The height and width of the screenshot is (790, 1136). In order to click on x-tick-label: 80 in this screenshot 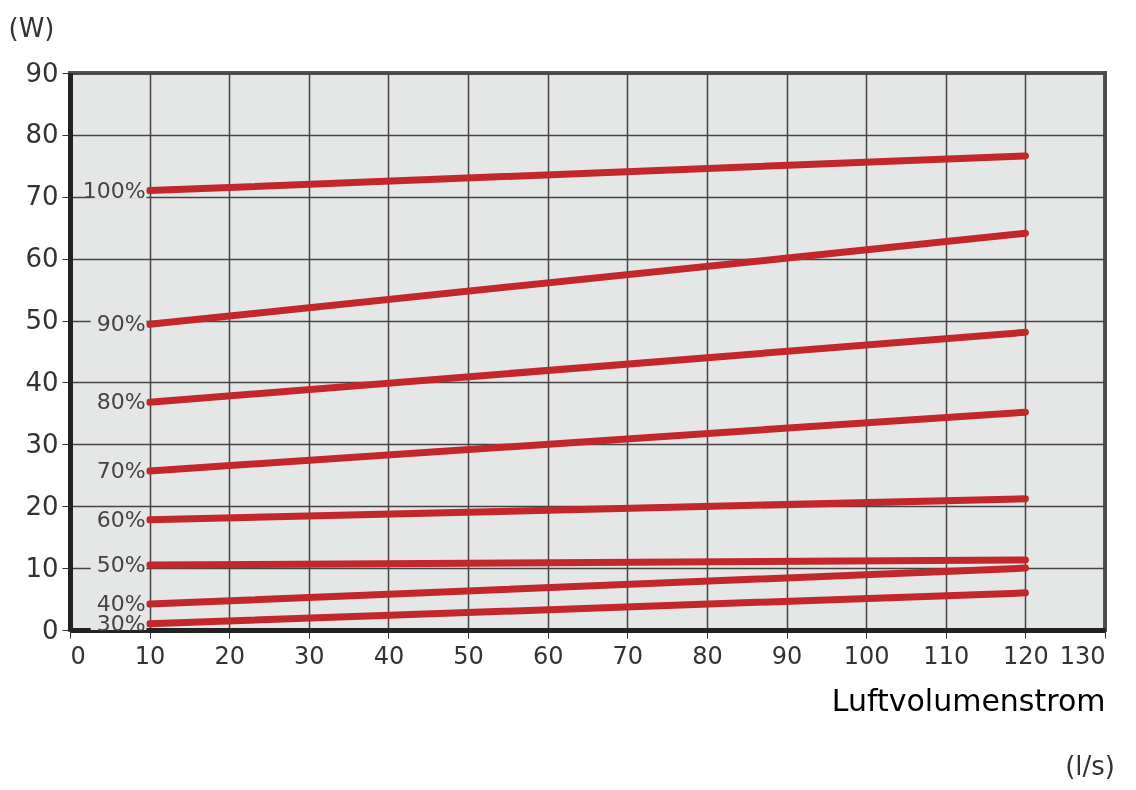, I will do `click(707, 655)`.